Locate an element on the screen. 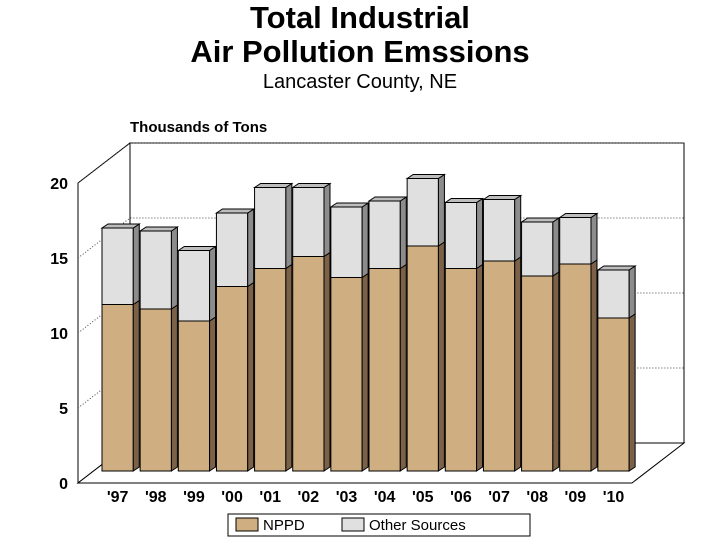 The width and height of the screenshot is (720, 540). legend-box is located at coordinates (379, 525).